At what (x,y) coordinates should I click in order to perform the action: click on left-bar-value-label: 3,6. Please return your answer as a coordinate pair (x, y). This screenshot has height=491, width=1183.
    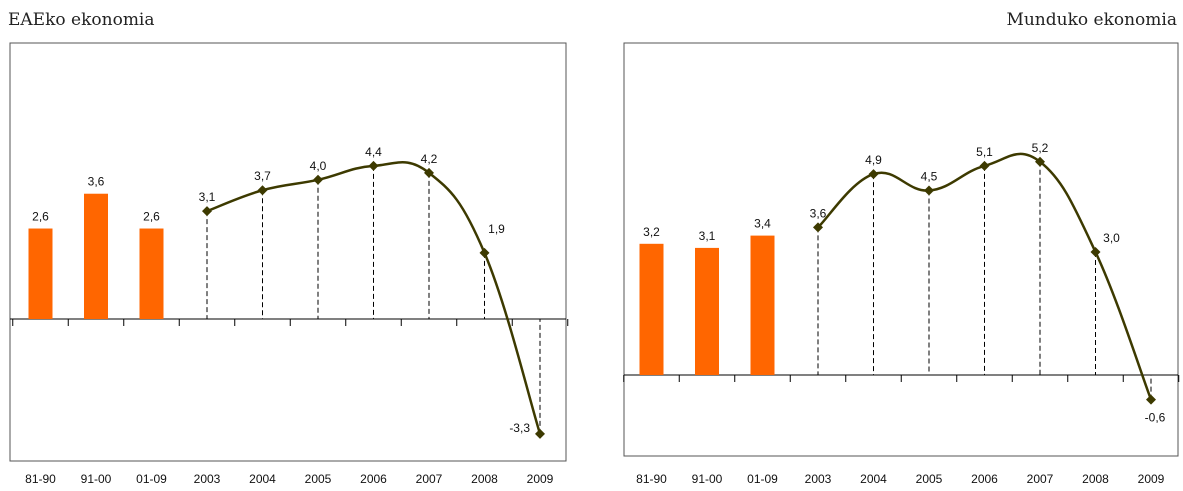
    Looking at the image, I should click on (96, 182).